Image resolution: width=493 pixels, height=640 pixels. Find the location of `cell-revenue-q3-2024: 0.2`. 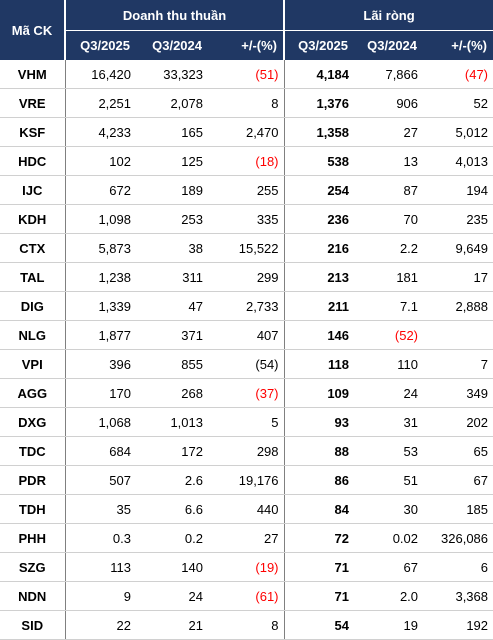

cell-revenue-q3-2024: 0.2 is located at coordinates (172, 538).